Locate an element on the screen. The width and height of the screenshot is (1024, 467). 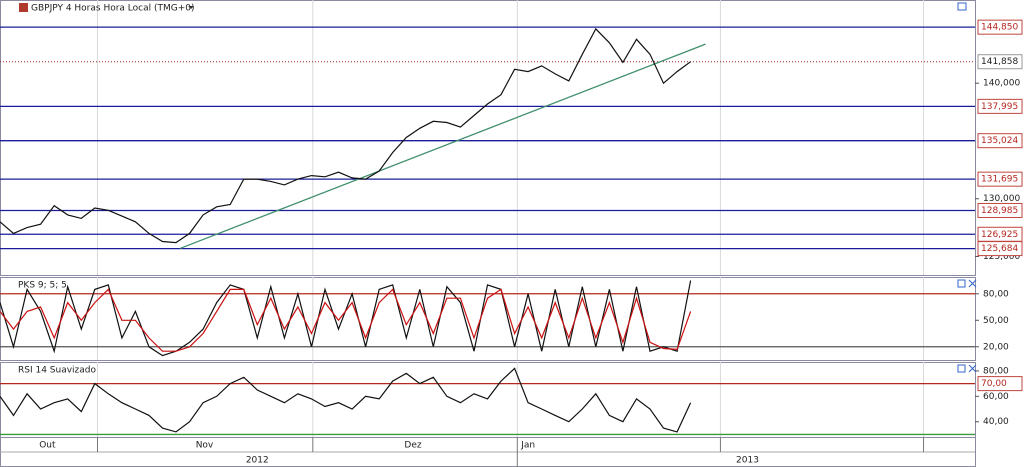
current-price-label: 141,858 is located at coordinates (999, 62).